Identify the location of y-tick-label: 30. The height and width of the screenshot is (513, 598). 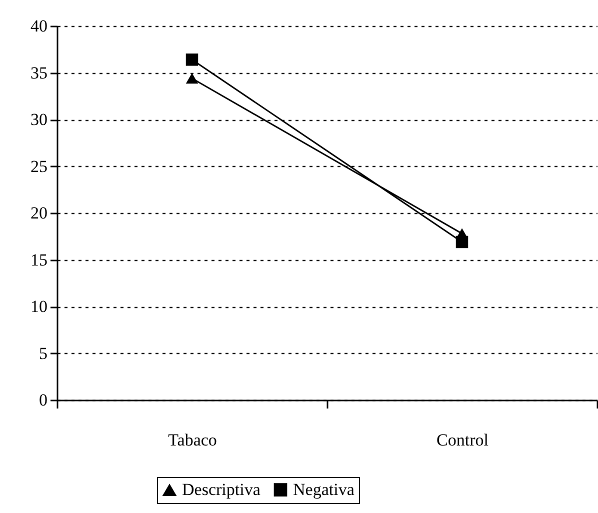
(39, 119).